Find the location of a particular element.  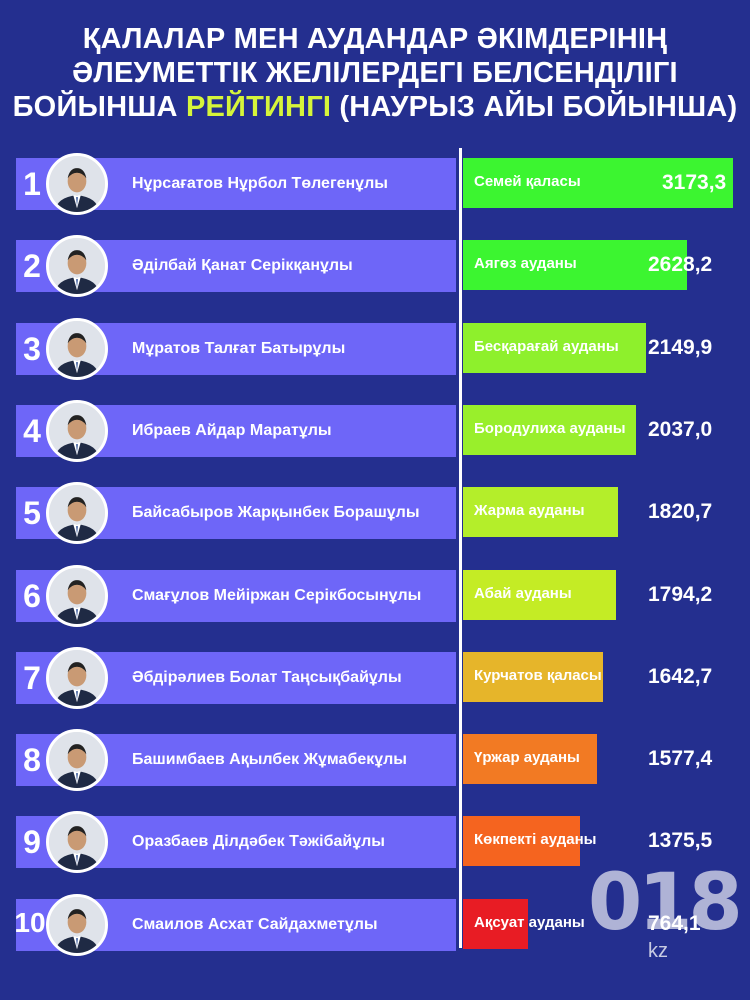

district-label: Абай ауданы is located at coordinates (523, 593).